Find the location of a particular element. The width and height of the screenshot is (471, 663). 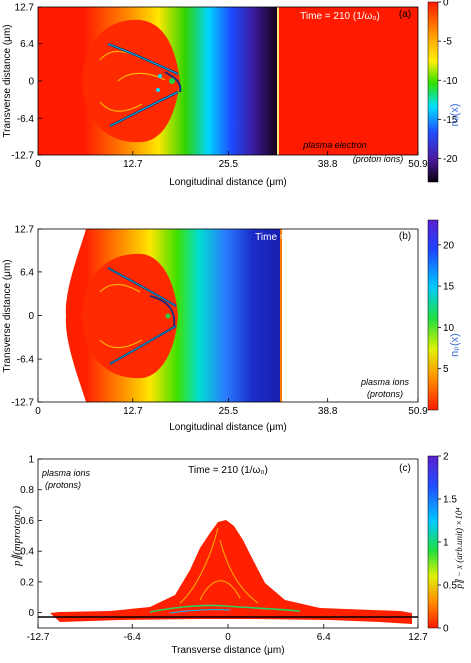

colorbar-a is located at coordinates (433, 92).